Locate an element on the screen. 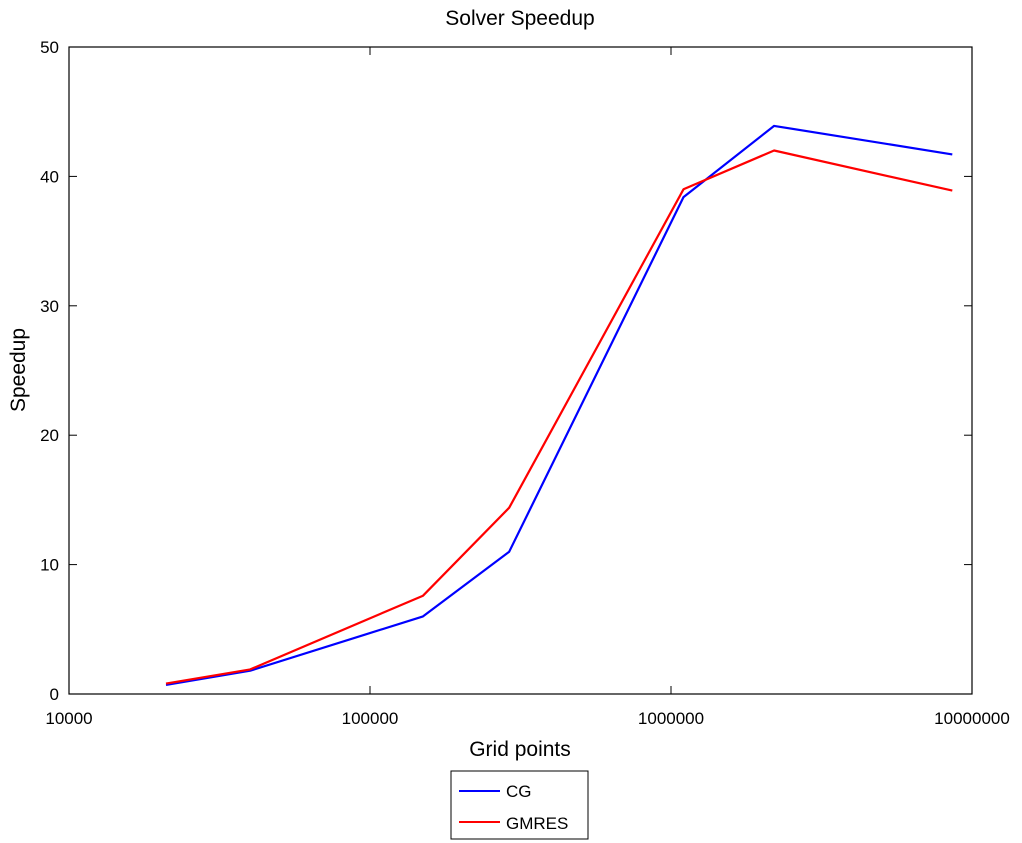 The width and height of the screenshot is (1022, 843). legend-box is located at coordinates (519, 805).